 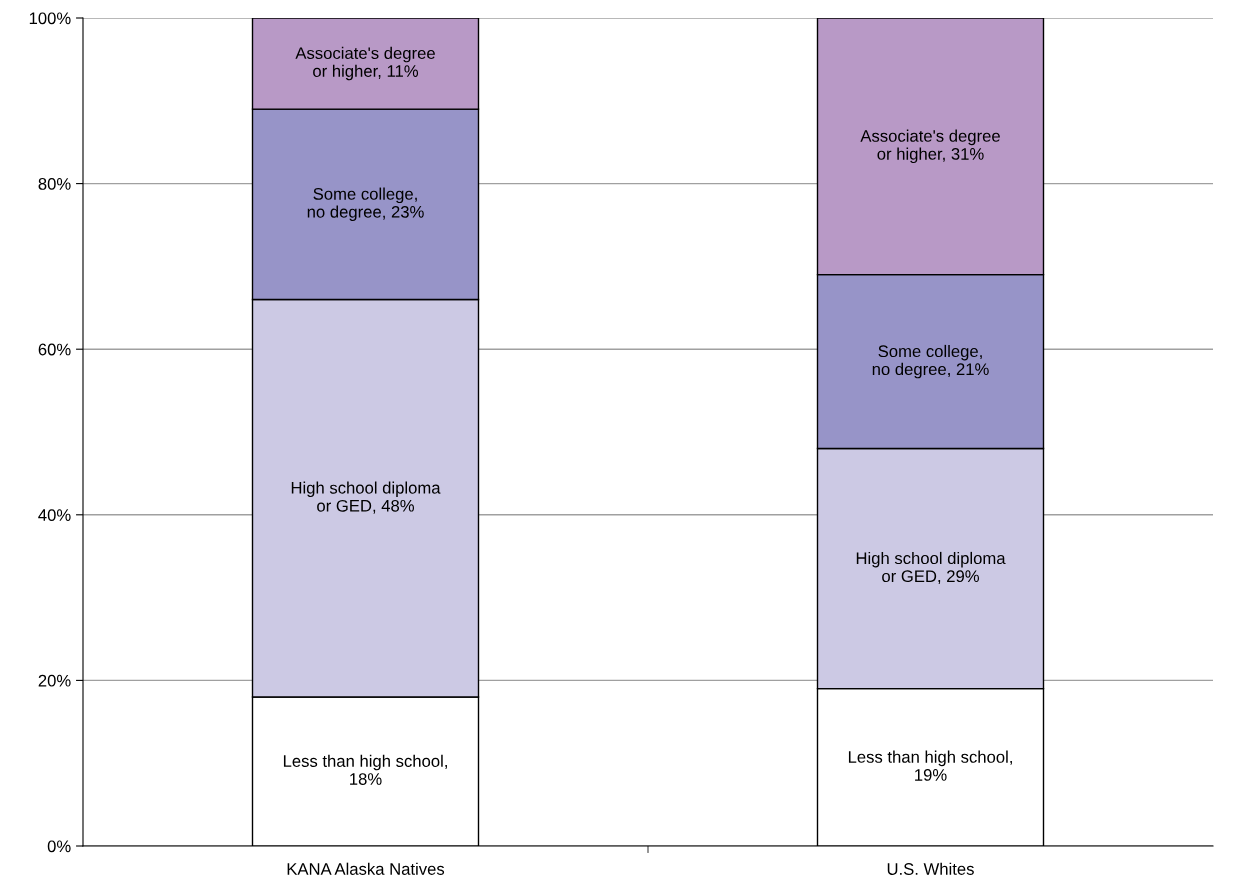 What do you see at coordinates (930, 765) in the screenshot?
I see `data-label: Less than high school, 19%` at bounding box center [930, 765].